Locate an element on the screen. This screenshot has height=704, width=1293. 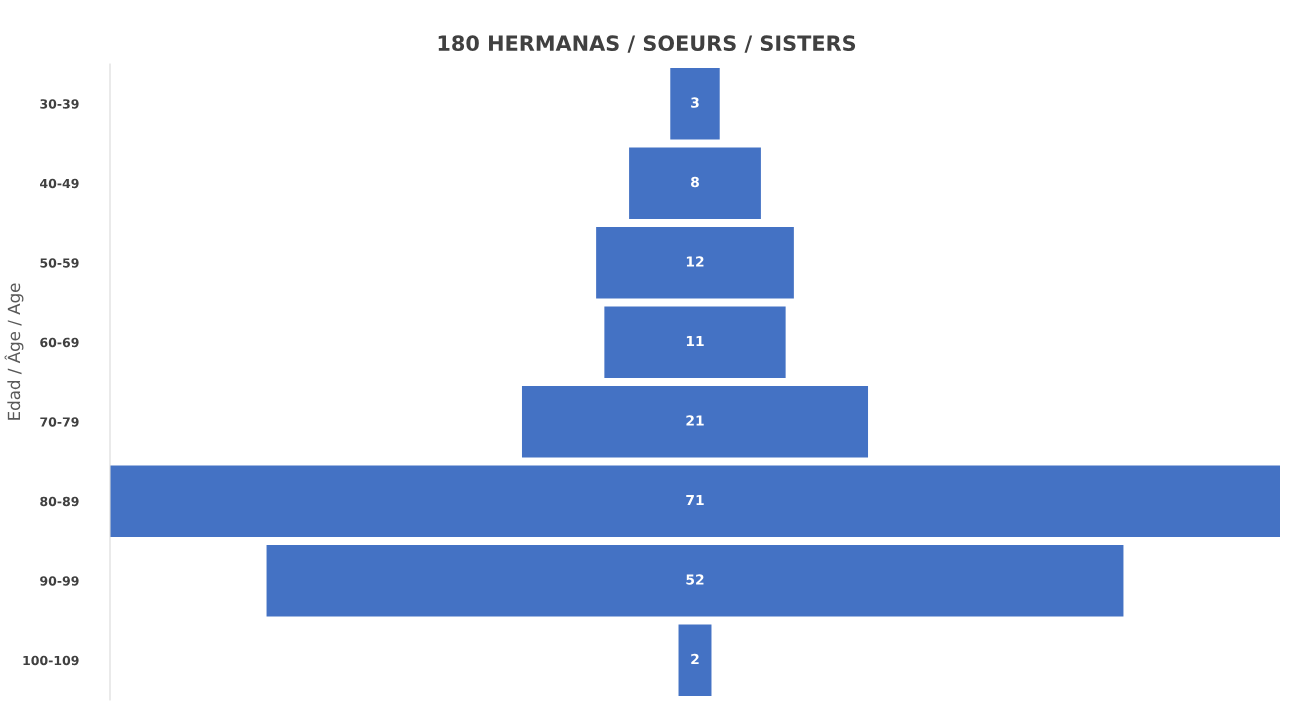
category-label: 100-109 is located at coordinates (51, 660).